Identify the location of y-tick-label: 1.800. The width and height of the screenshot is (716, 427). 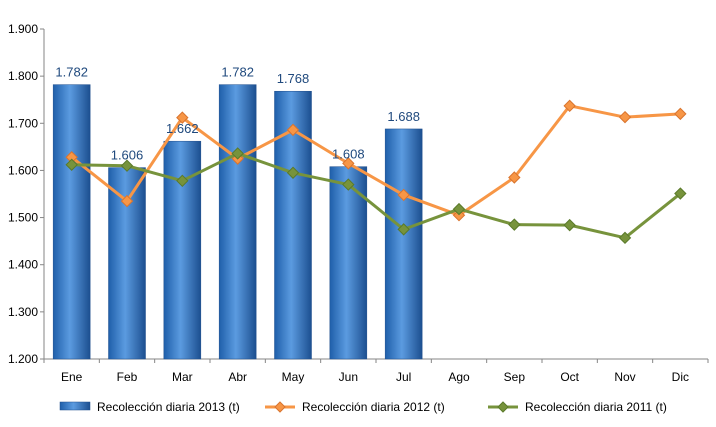
(23, 76).